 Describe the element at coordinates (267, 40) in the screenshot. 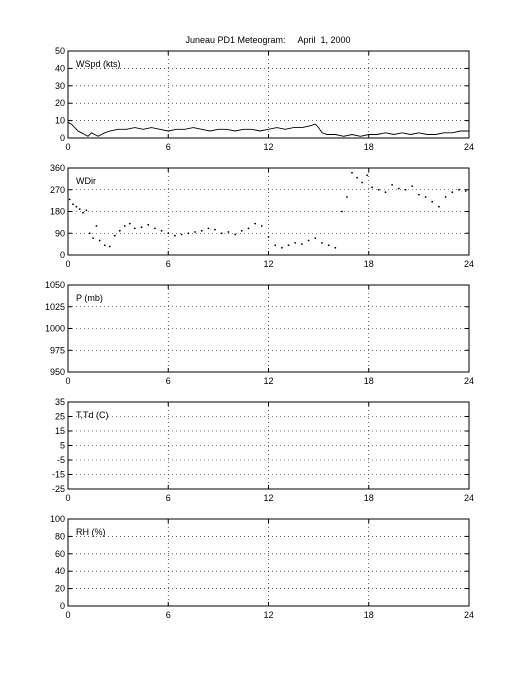

I see `figure-title: Juneau PD1 Meteogram: April 1, 2000` at that location.